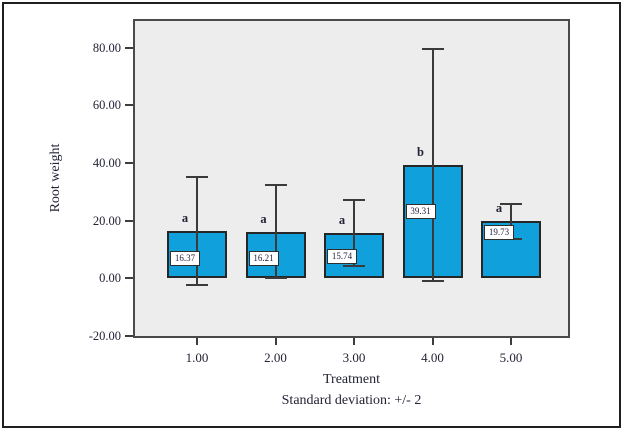  I want to click on x-axis-tick-label: 5.00, so click(511, 357).